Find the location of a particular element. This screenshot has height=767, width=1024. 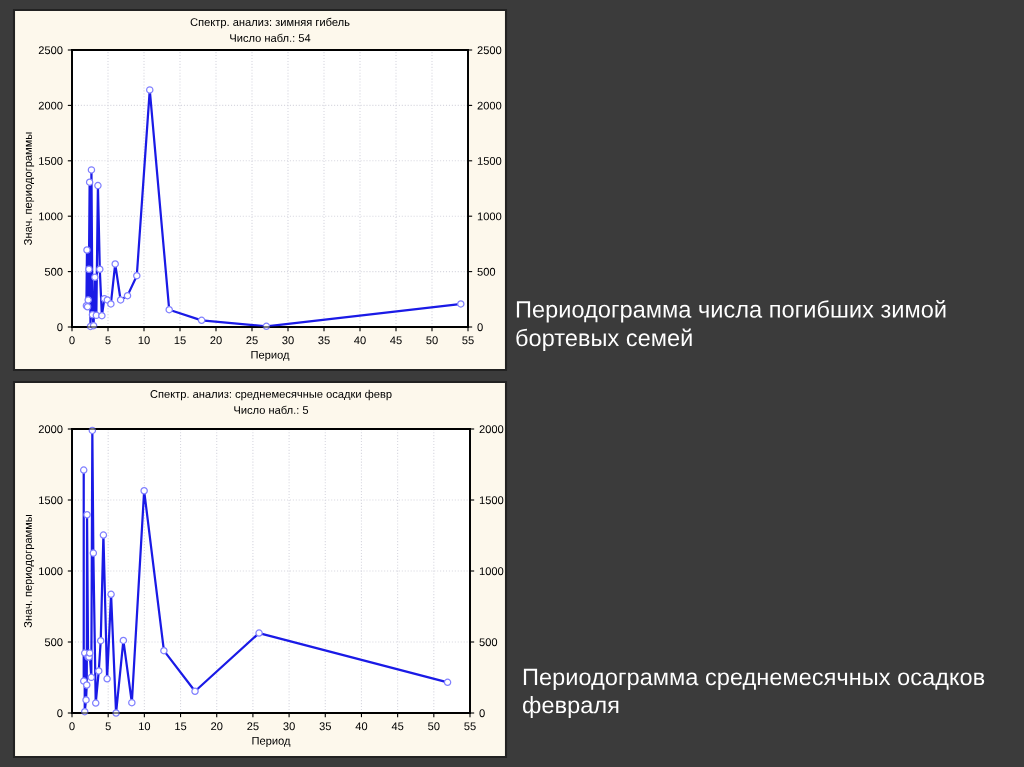

chart-subtitle: Число набл.: 54 is located at coordinates (270, 37).